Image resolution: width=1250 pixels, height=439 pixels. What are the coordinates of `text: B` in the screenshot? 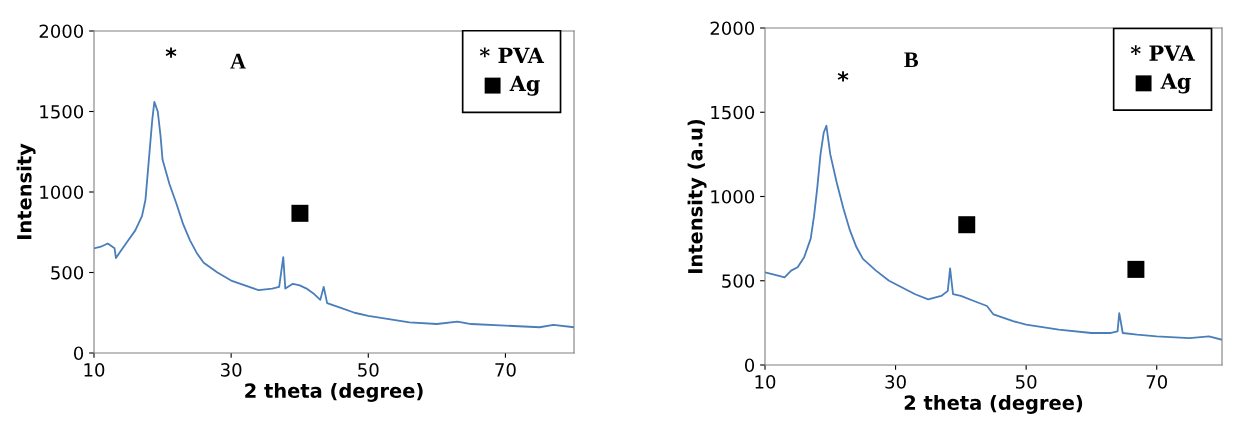 It's located at (911, 60).